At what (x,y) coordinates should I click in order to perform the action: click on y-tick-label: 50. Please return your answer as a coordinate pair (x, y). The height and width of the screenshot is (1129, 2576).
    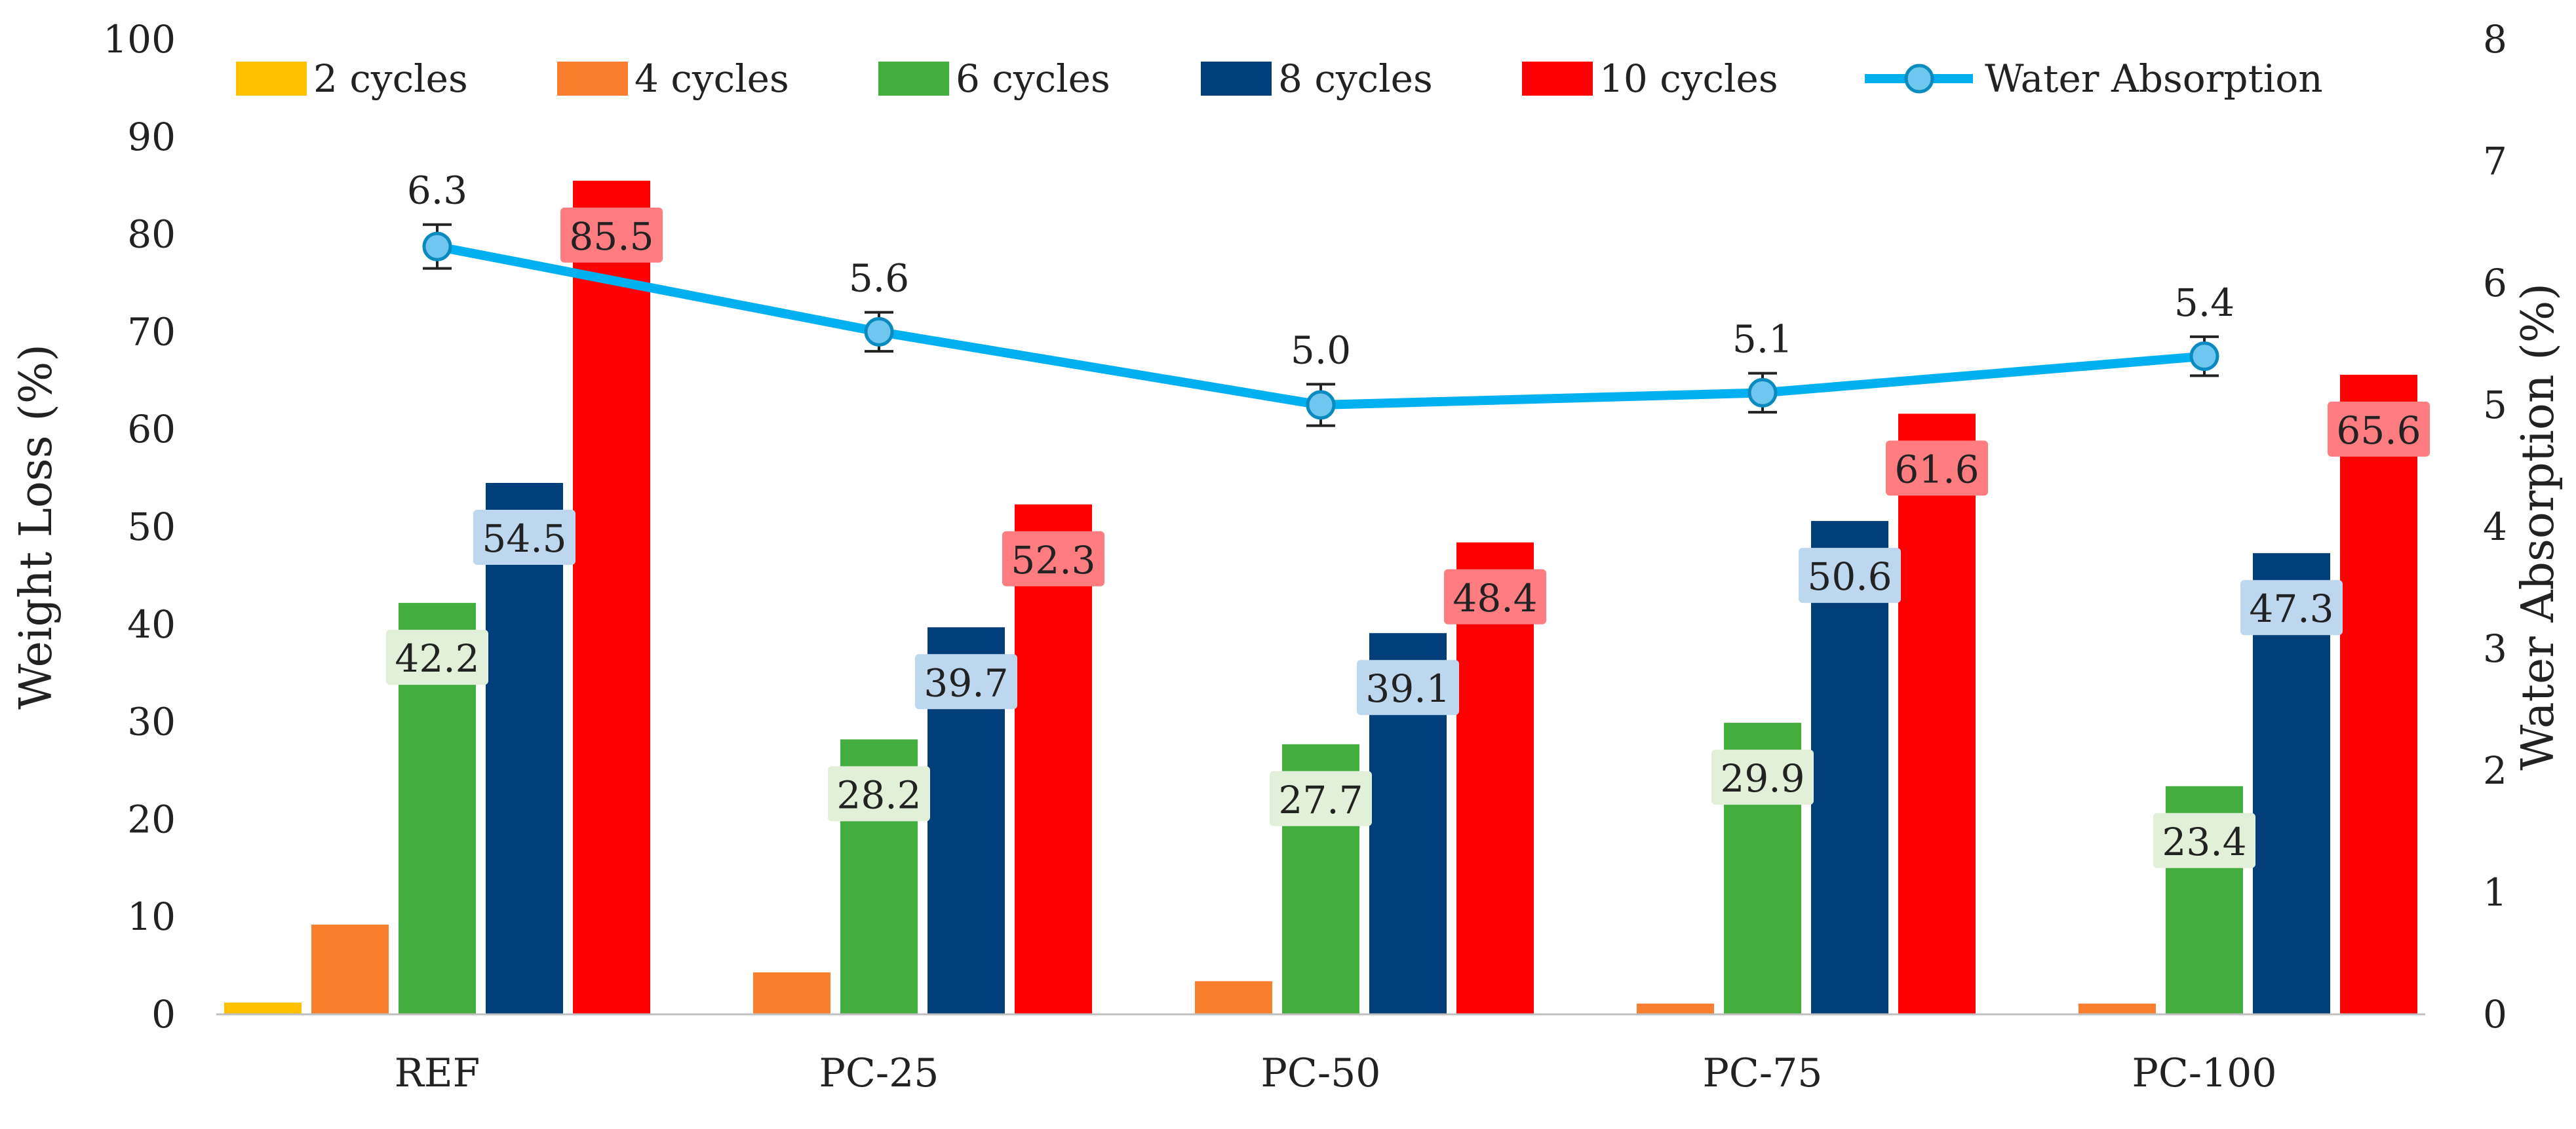
    Looking at the image, I should click on (151, 527).